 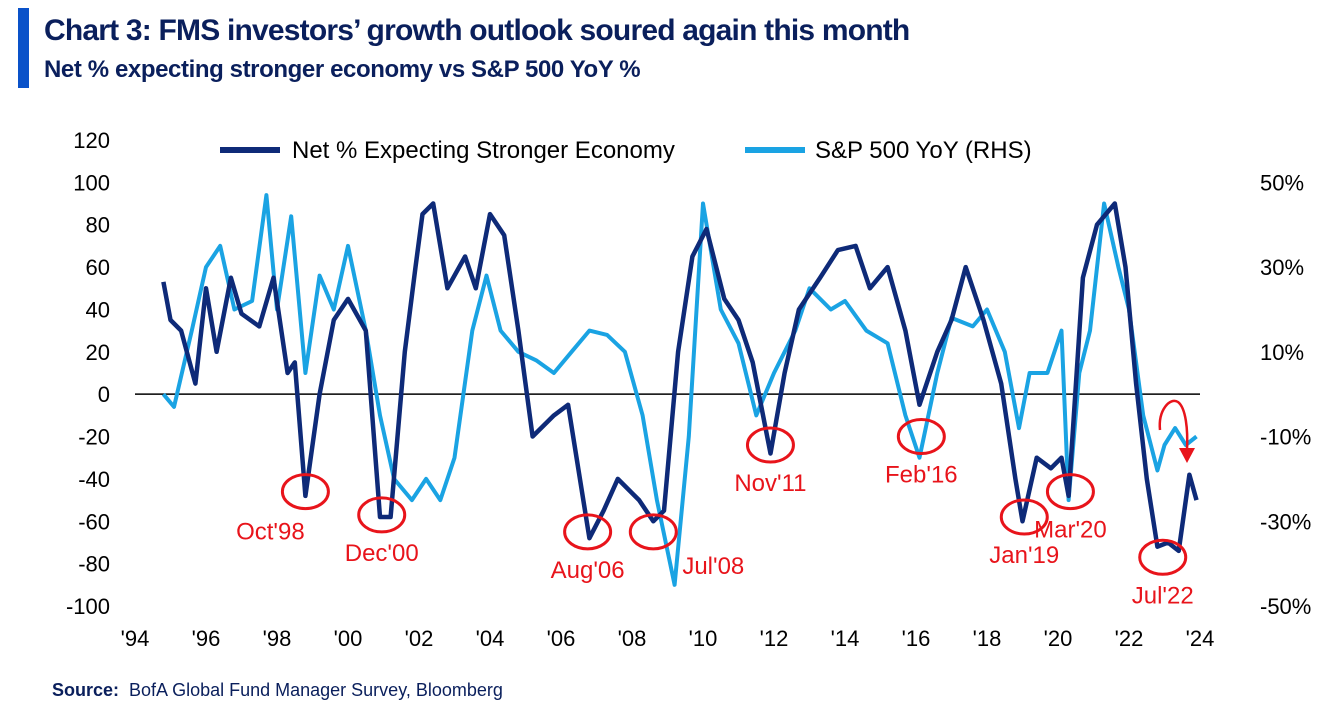 I want to click on y-axis-right: 50% 30% 10% -10% -30% -50%, so click(x=1285, y=394).